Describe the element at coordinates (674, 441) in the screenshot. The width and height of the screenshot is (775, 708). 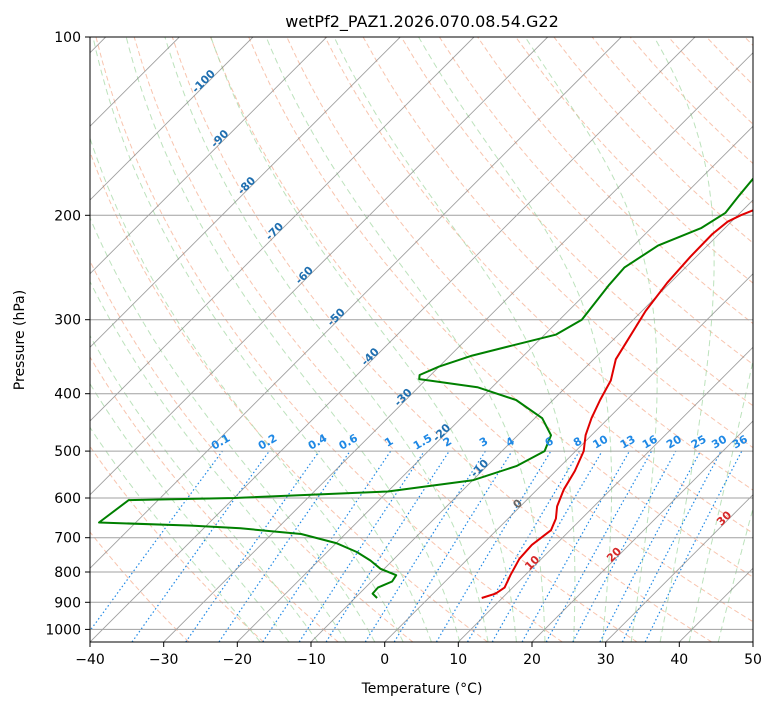
I see `mixing-ratio-label: 20` at that location.